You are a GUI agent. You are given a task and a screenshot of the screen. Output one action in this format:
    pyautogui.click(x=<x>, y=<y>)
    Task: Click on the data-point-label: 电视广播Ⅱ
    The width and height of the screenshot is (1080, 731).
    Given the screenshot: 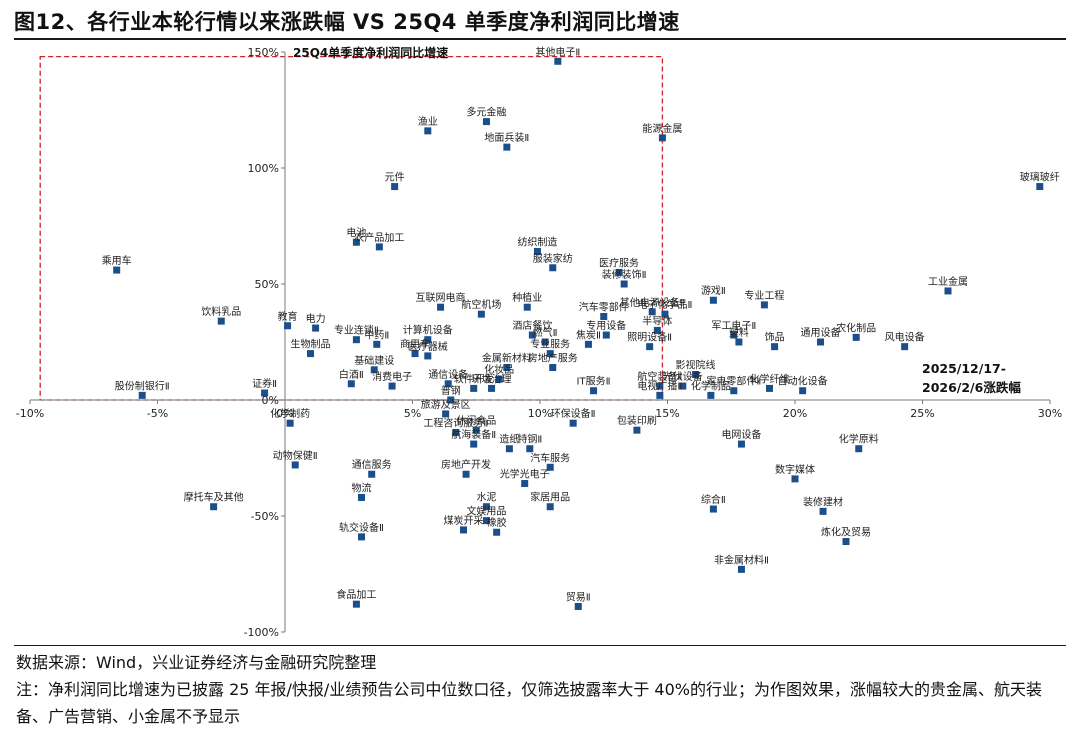 What is the action you would take?
    pyautogui.click(x=659, y=385)
    